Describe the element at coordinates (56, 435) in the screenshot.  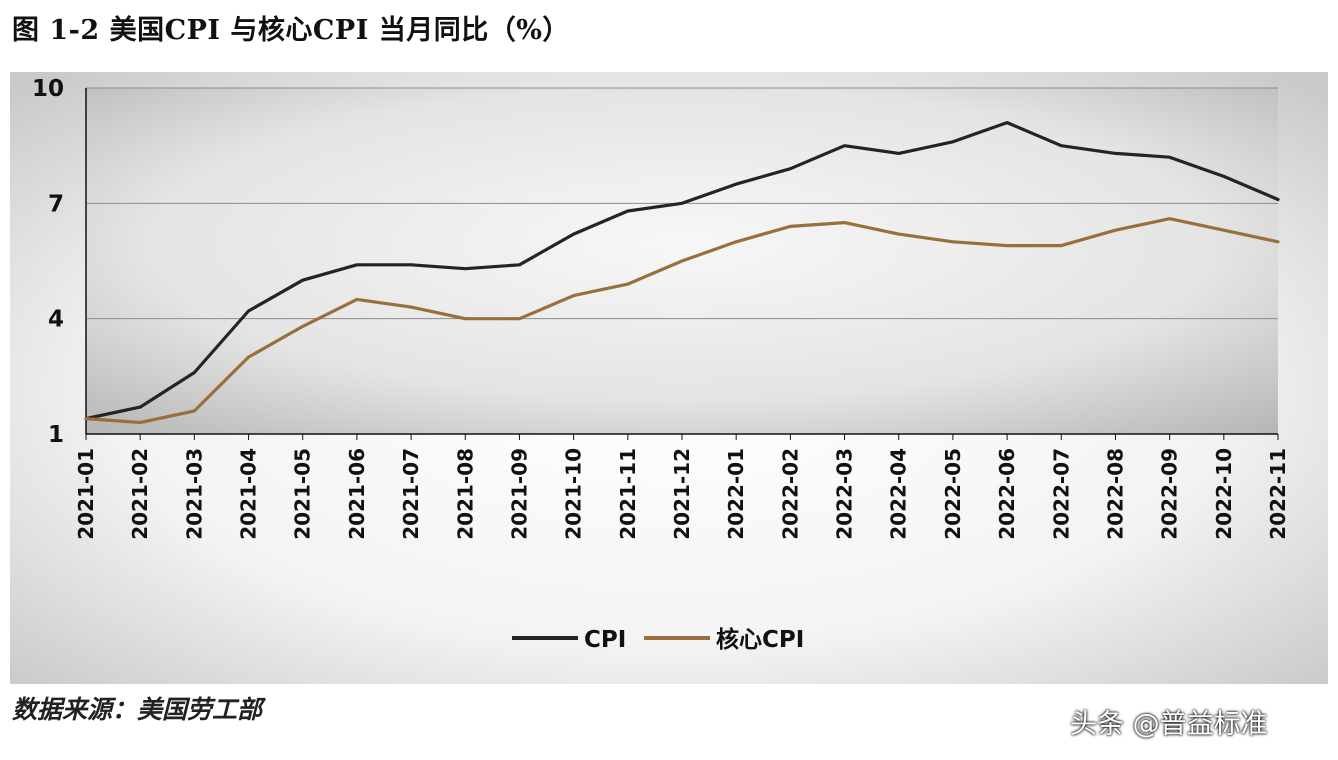
I see `y-tick-1: 1` at that location.